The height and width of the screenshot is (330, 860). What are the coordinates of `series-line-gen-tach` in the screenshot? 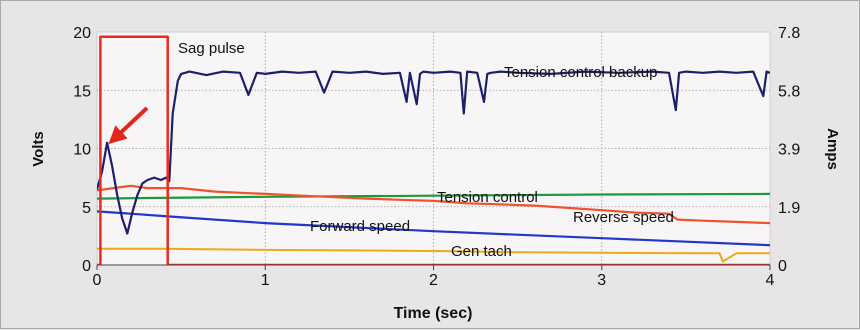 It's located at (433, 255).